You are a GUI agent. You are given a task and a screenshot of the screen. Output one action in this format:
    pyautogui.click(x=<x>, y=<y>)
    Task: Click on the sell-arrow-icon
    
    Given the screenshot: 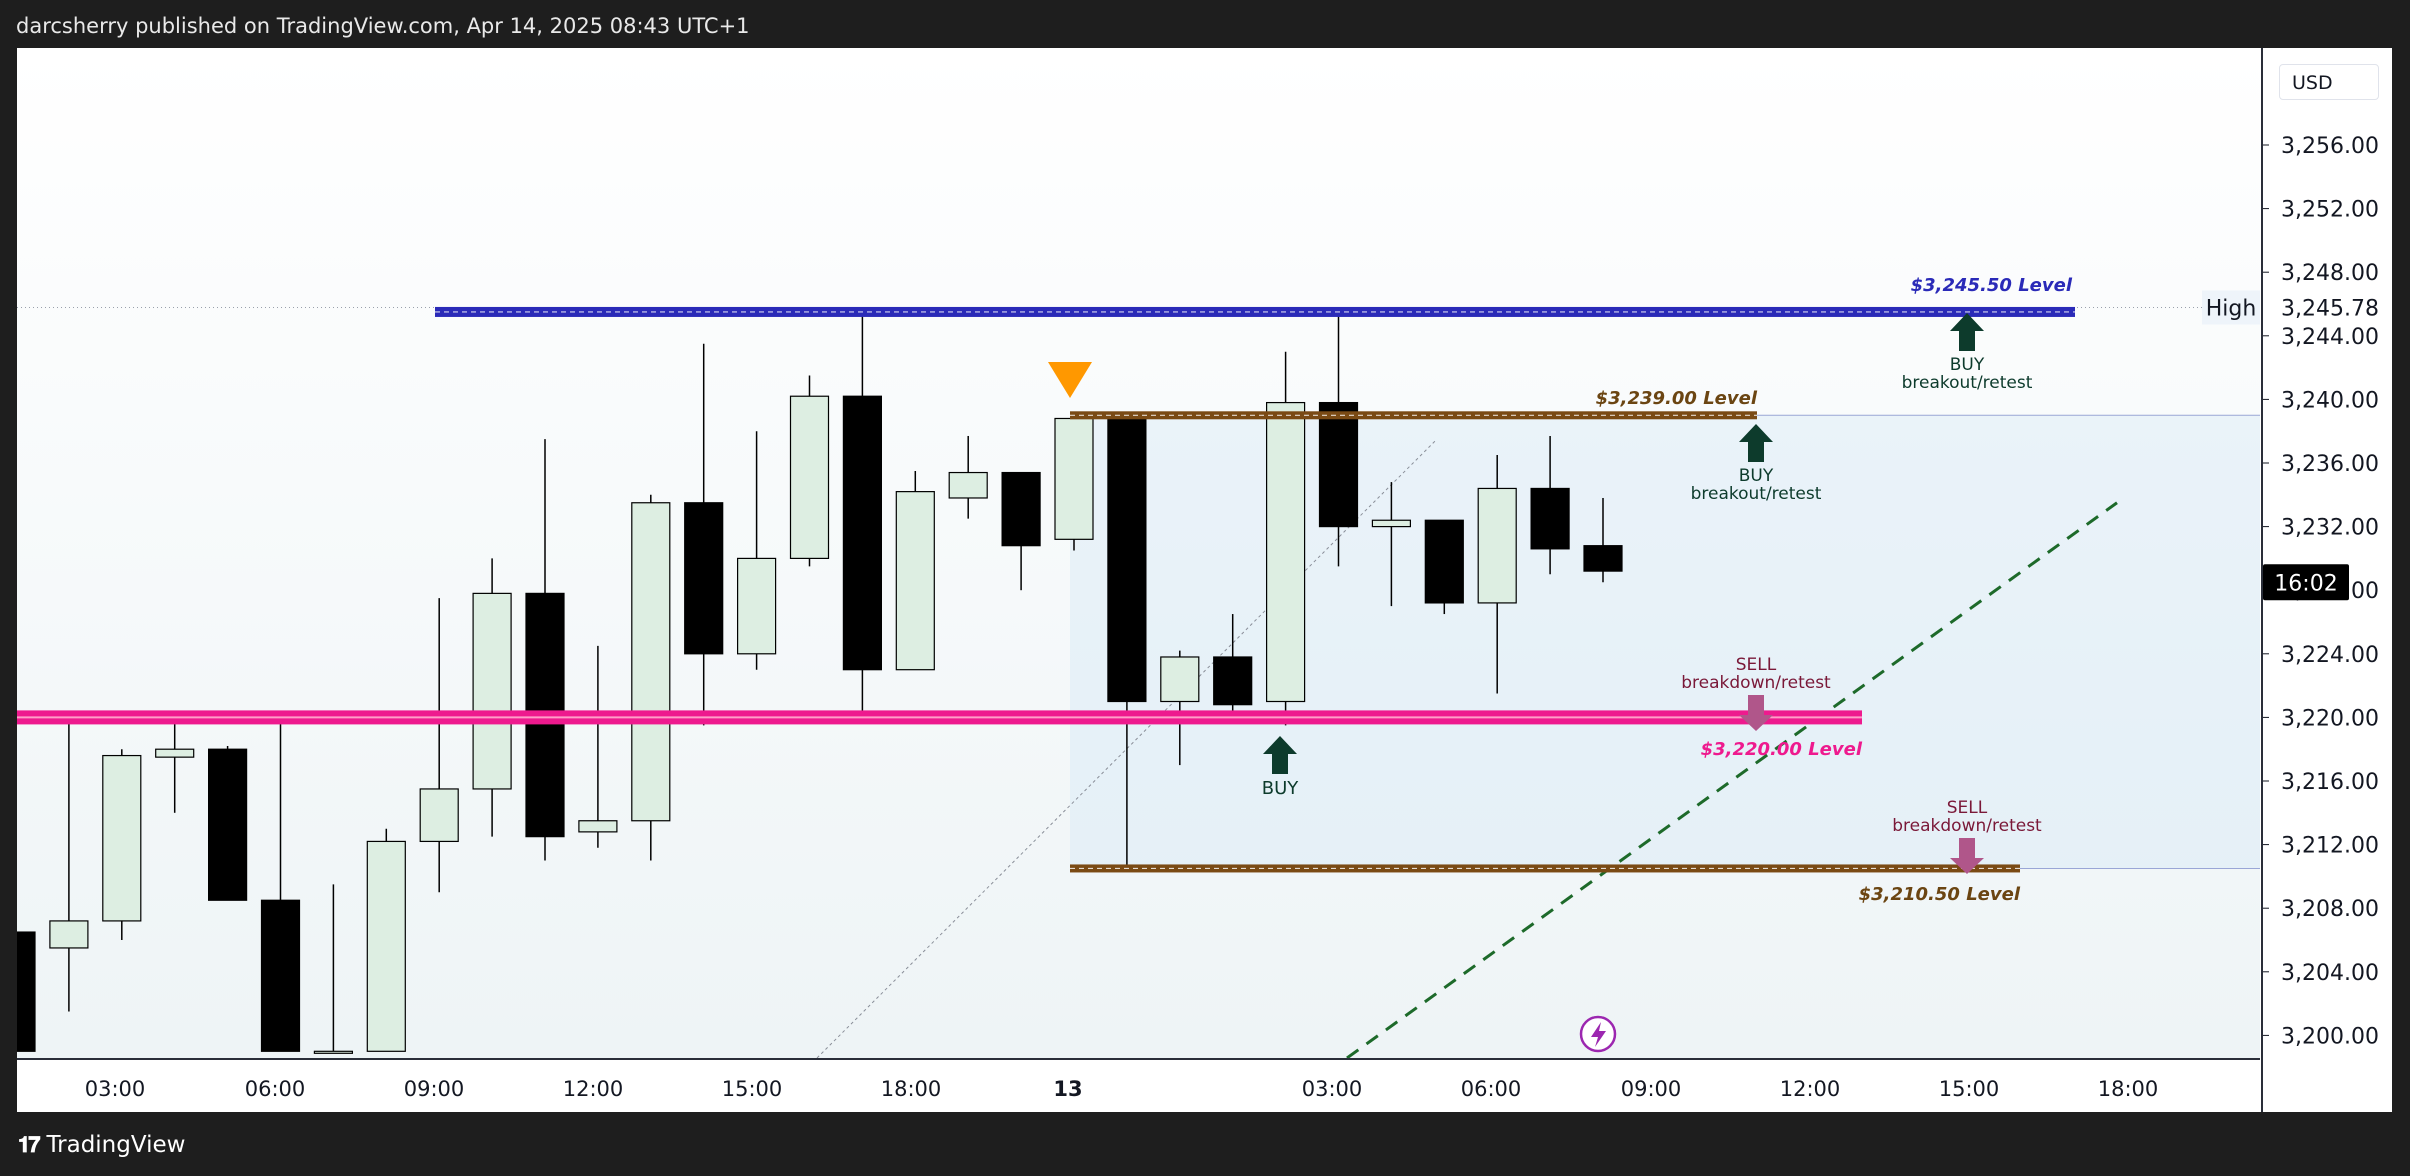 What is the action you would take?
    pyautogui.click(x=1967, y=856)
    